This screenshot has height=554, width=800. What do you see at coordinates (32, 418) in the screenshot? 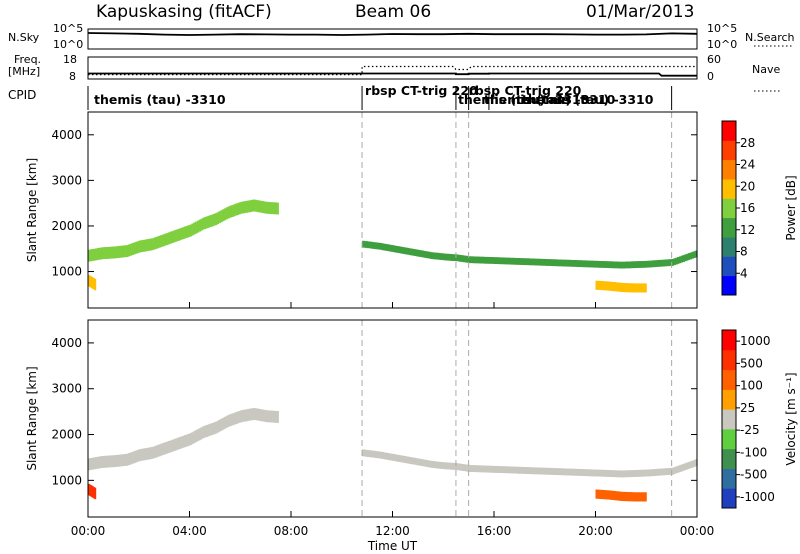
I see `y-axis-title: Slant Range [km]` at bounding box center [32, 418].